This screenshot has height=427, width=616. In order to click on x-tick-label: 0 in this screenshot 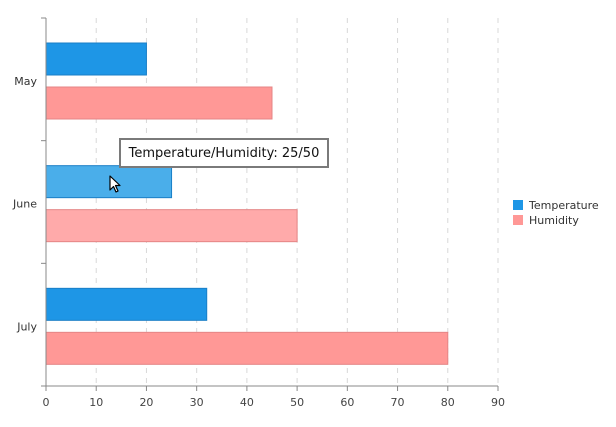, I will do `click(46, 402)`.